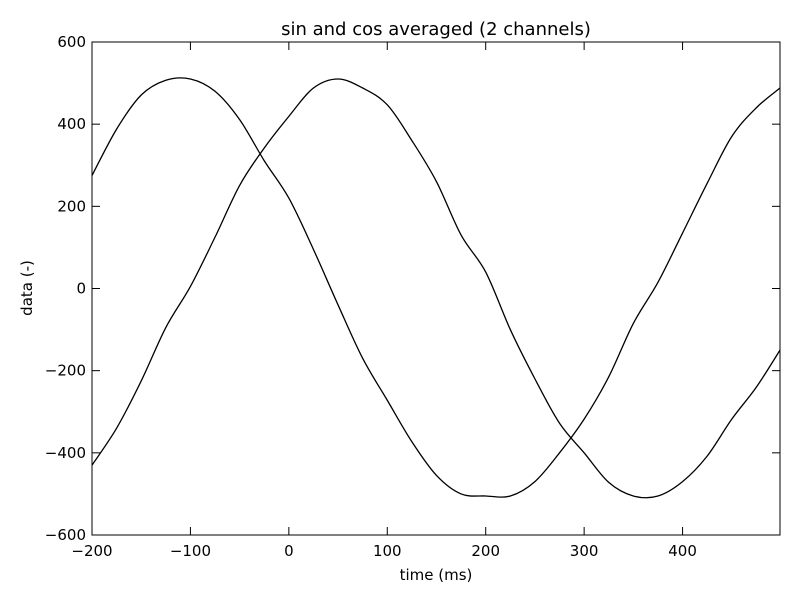 Image resolution: width=800 pixels, height=600 pixels. Describe the element at coordinates (27, 288) in the screenshot. I see `y-axis-label: data (-)` at that location.